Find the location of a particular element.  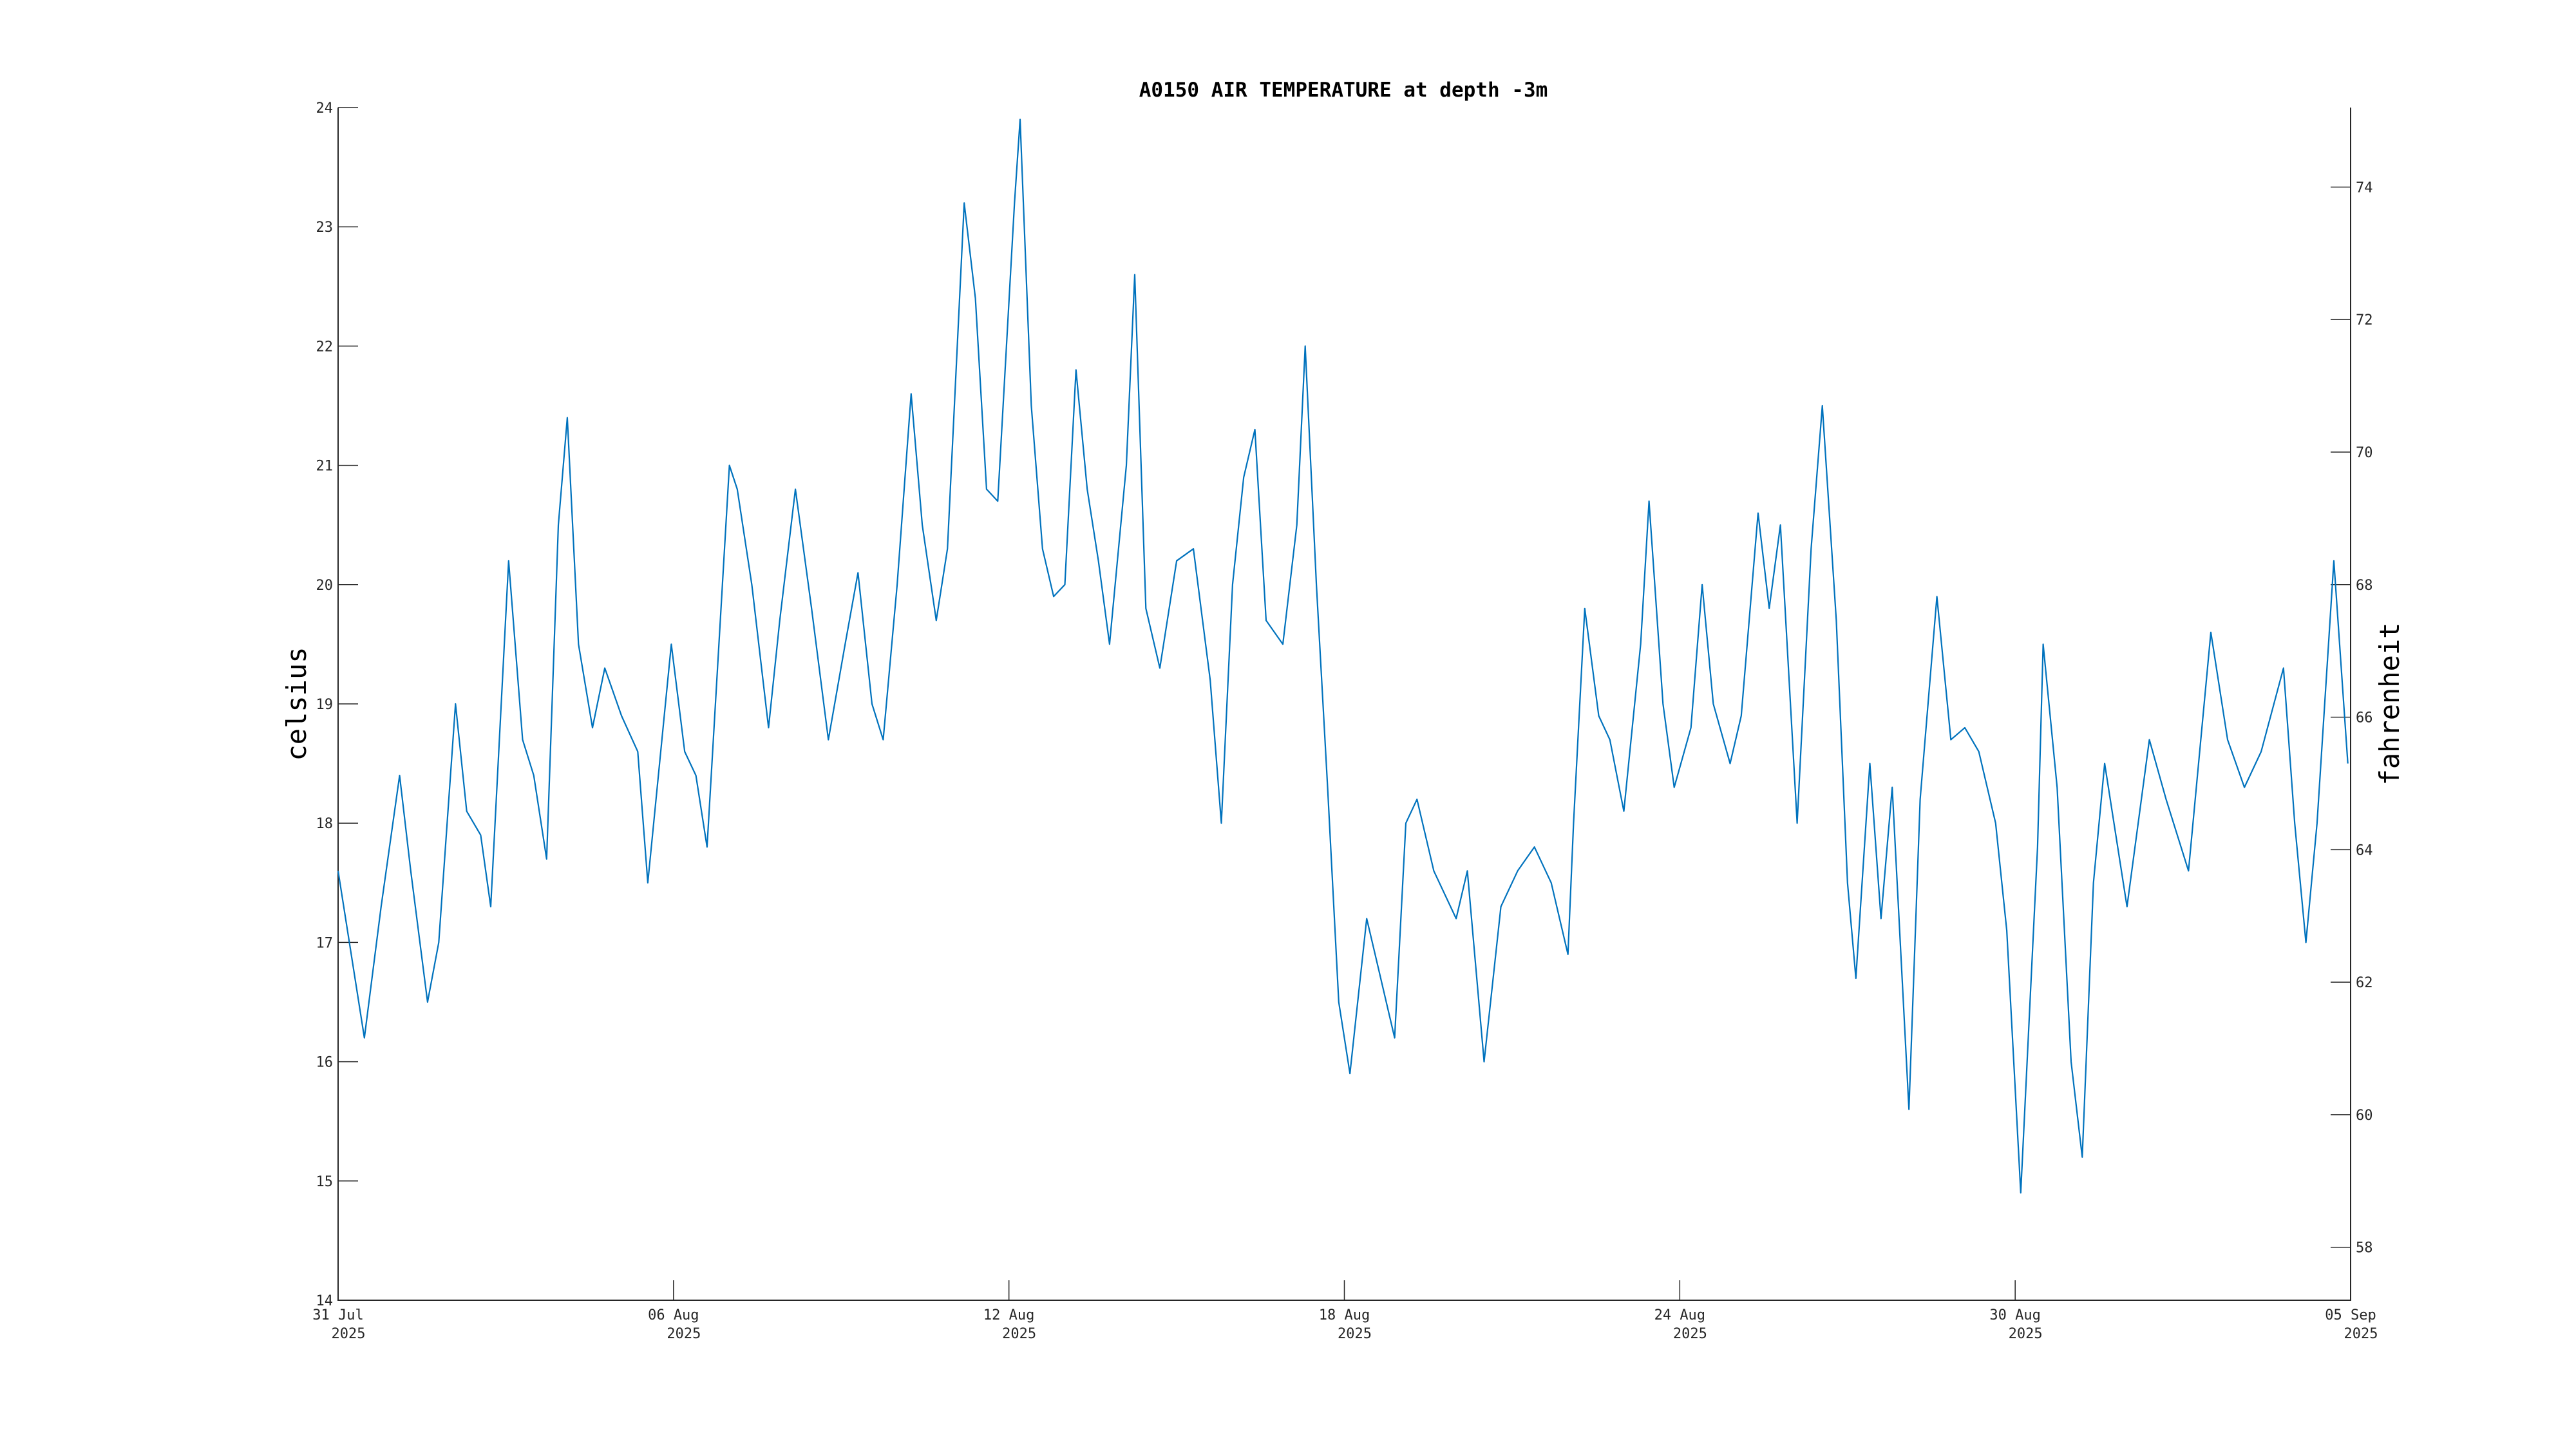

y2-tick-label: 70 is located at coordinates (2364, 453).